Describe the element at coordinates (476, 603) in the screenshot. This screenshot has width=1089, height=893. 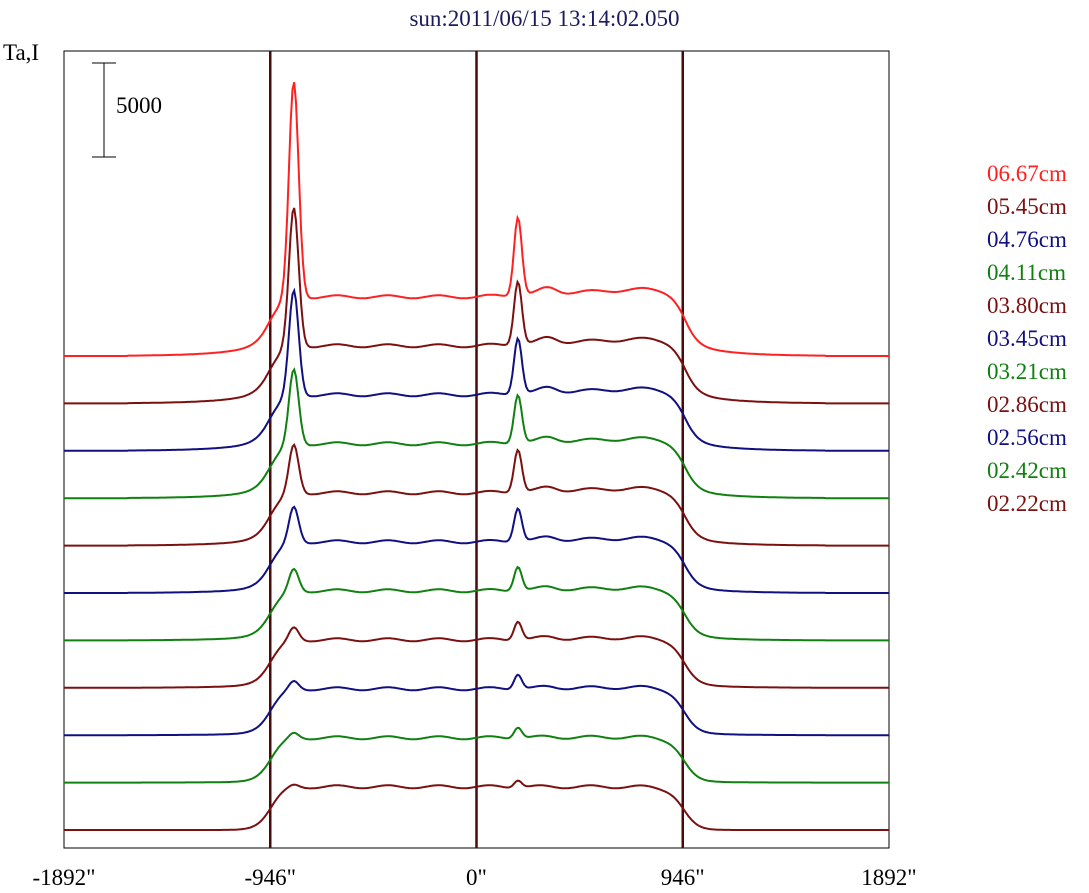
I see `series-line-03-21cm` at that location.